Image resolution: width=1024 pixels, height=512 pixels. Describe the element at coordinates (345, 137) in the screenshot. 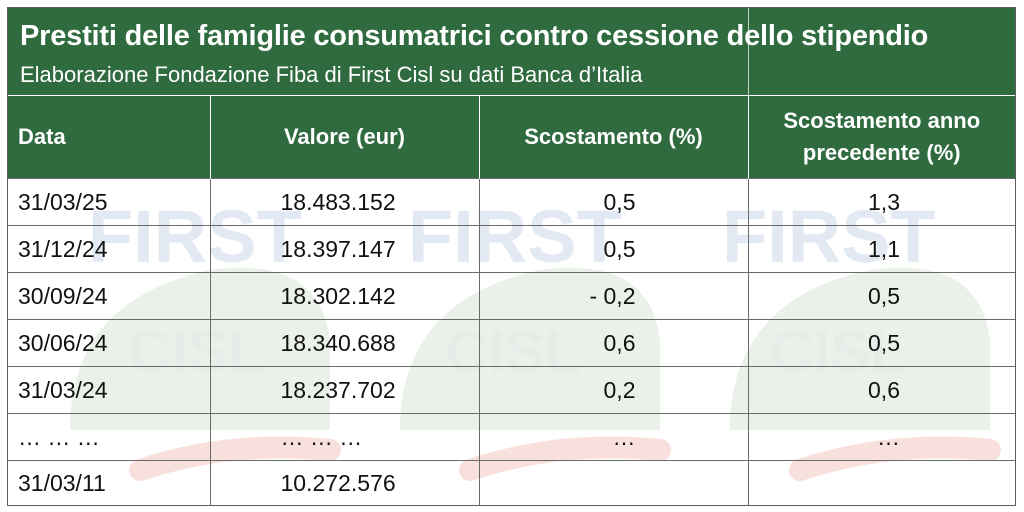

I see `column-header: Valore (eur)` at that location.